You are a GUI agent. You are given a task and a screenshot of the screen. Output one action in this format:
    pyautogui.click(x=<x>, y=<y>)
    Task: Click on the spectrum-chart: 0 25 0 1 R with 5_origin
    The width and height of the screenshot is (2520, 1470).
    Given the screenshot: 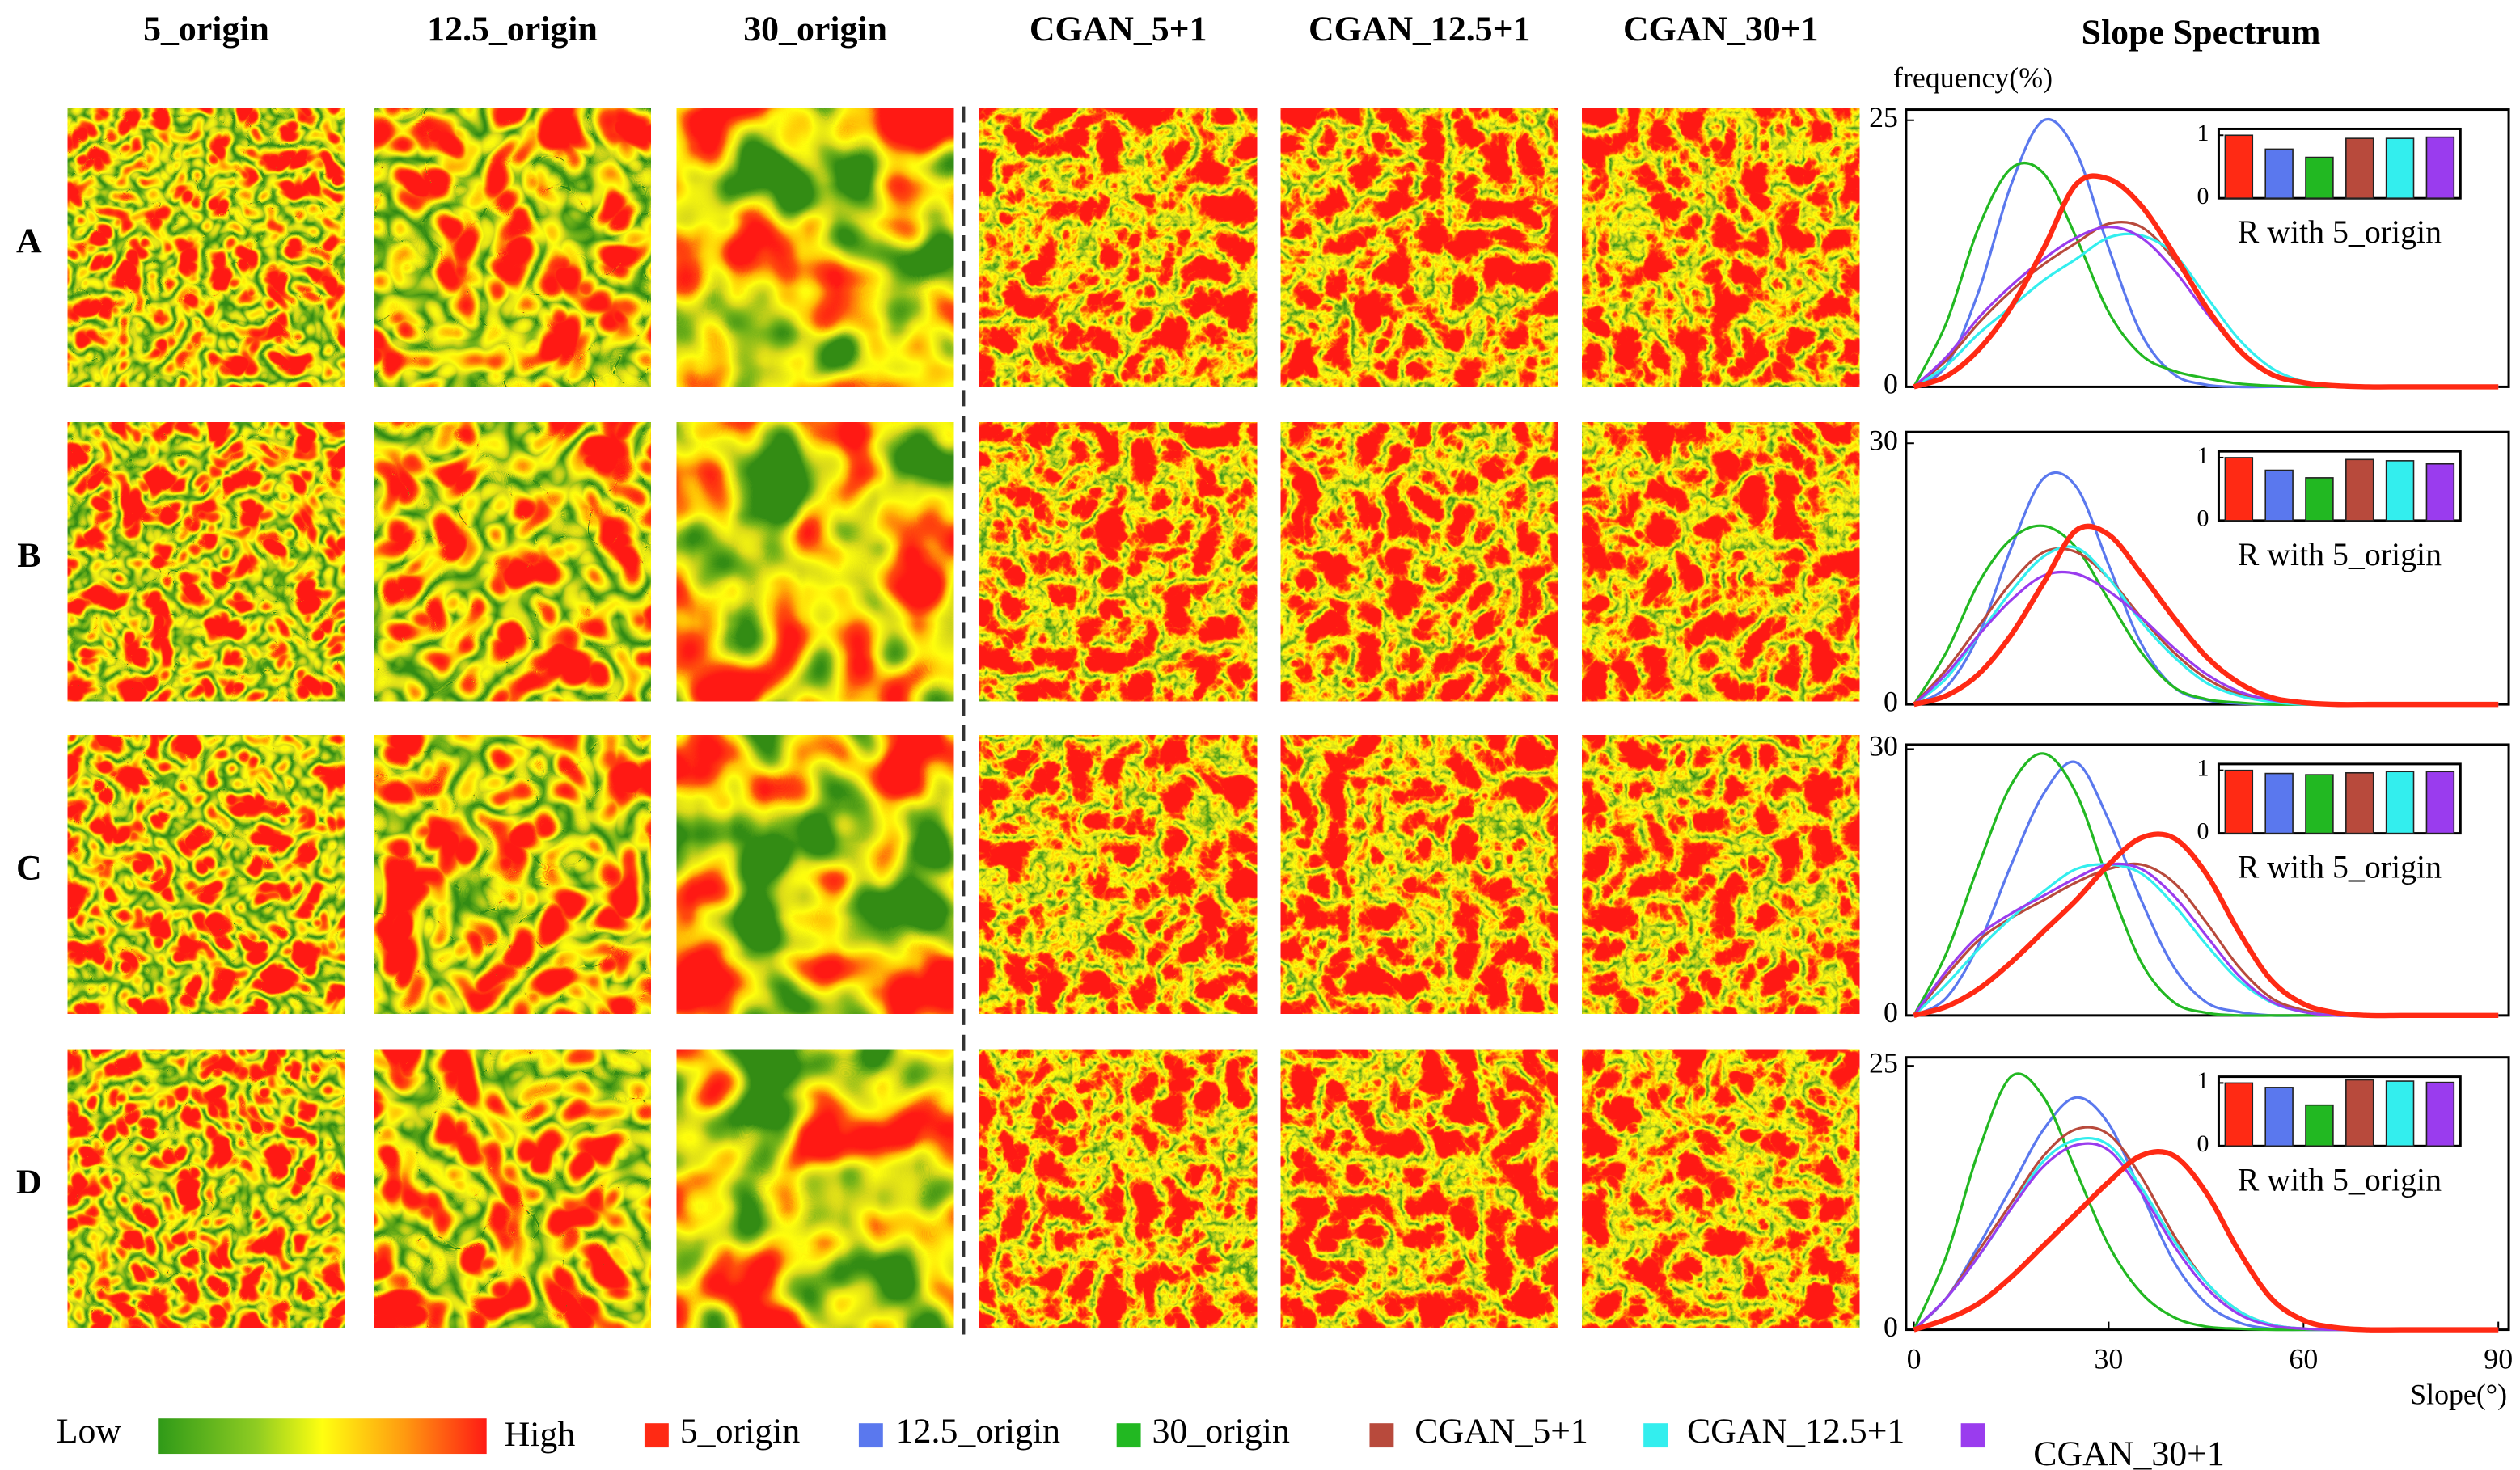 What is the action you would take?
    pyautogui.click(x=2189, y=250)
    